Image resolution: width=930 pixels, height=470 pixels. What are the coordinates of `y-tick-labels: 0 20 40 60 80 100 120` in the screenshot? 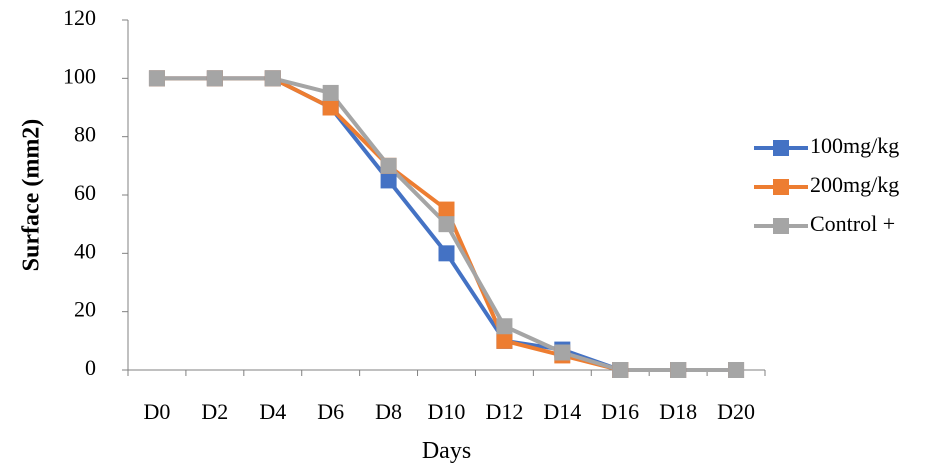 It's located at (79, 192).